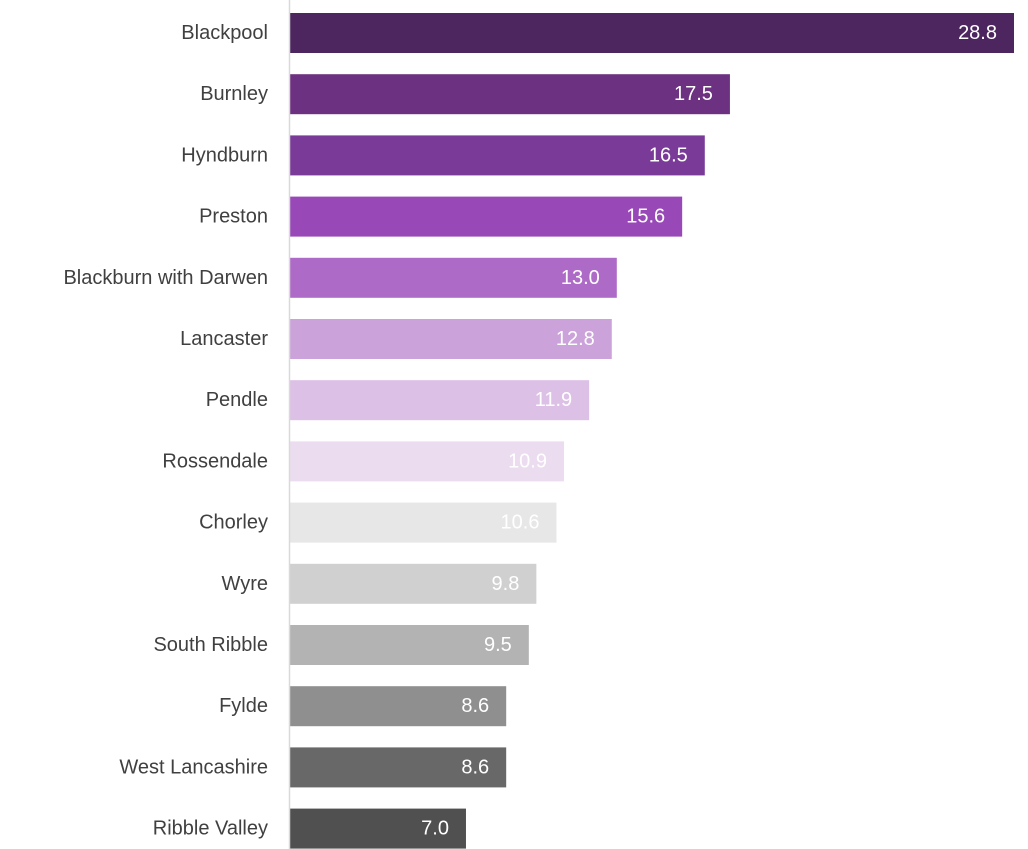 The width and height of the screenshot is (1028, 849). Describe the element at coordinates (224, 155) in the screenshot. I see `category-label: Hyndburn` at that location.